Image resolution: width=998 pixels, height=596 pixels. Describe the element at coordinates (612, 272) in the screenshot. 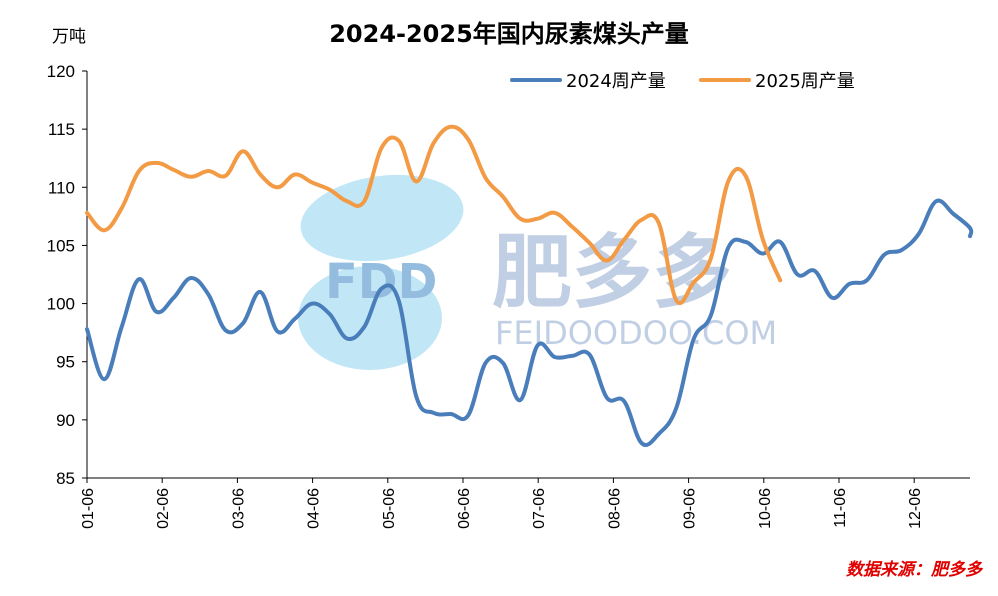

I see `watermark-brand: 肥多多` at that location.